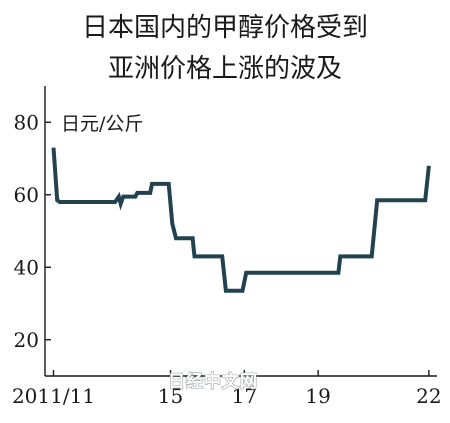  What do you see at coordinates (26, 340) in the screenshot?
I see `y-tick-label: 20` at bounding box center [26, 340].